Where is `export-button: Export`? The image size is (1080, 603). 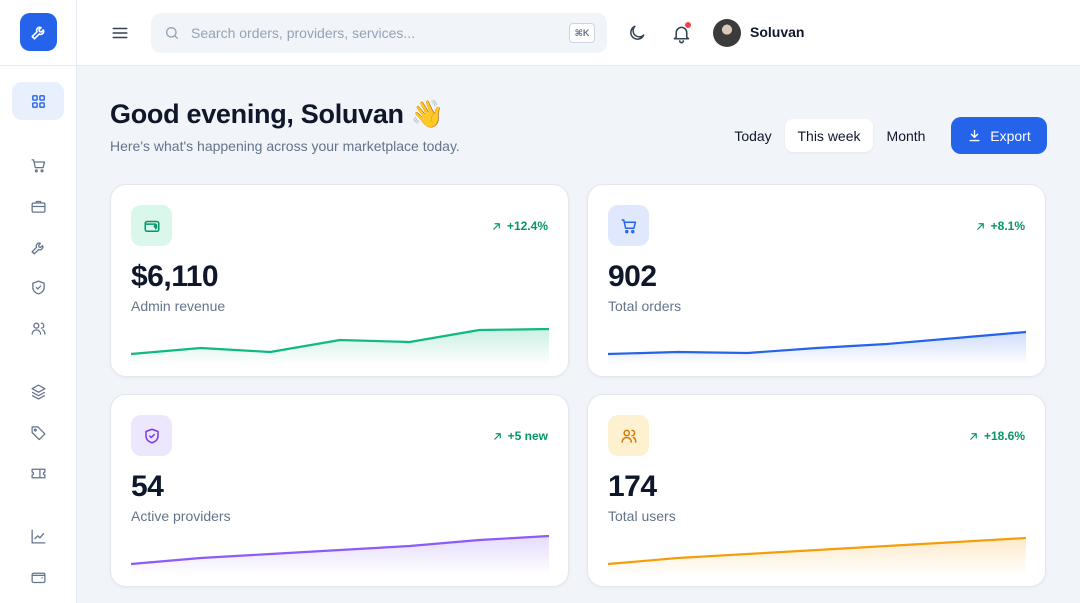
export-button: Export is located at coordinates (999, 135).